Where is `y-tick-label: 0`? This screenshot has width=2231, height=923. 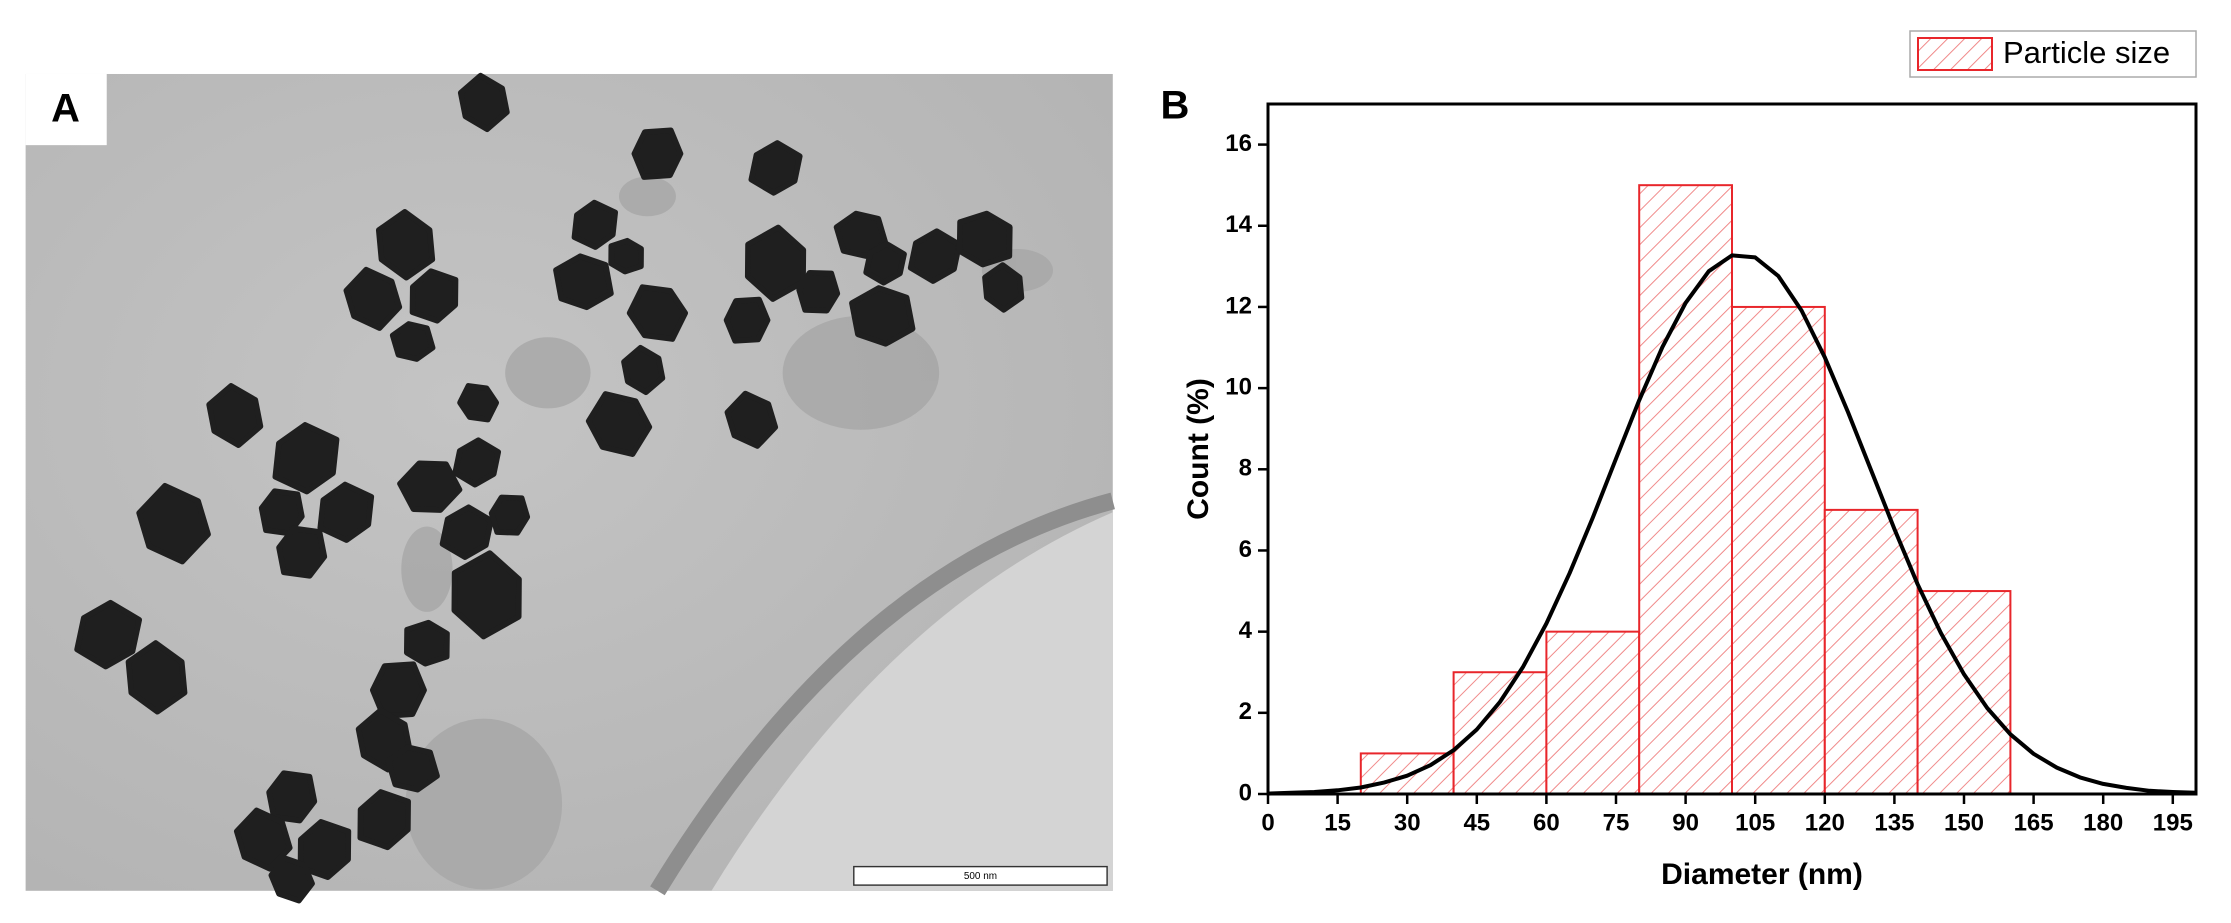
y-tick-label: 0 is located at coordinates (1245, 792).